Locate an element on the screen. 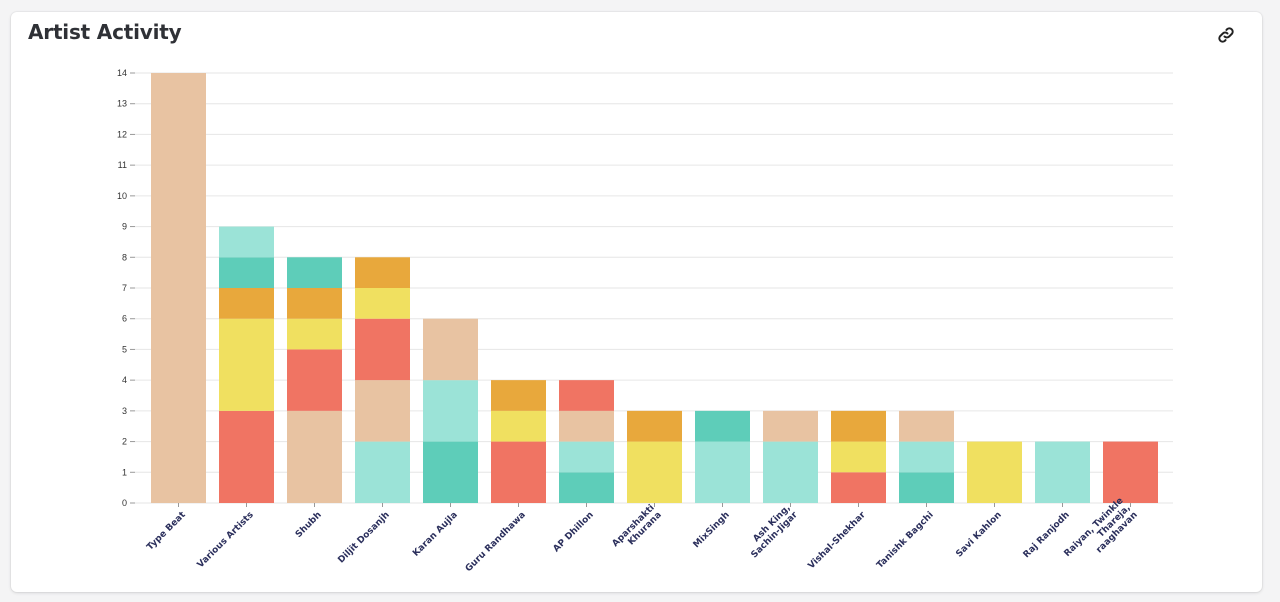  x-tick-label: MixSingh is located at coordinates (712, 530).